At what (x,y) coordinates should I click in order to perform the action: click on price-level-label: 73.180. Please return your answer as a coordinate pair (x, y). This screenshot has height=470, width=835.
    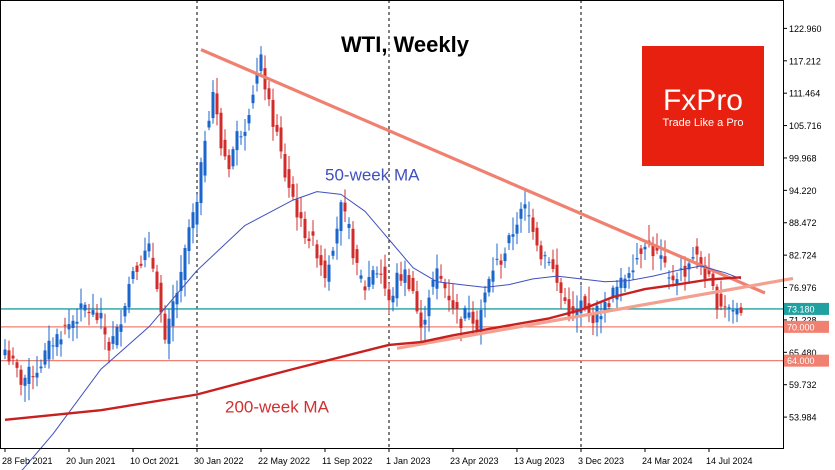
    Looking at the image, I should click on (801, 309).